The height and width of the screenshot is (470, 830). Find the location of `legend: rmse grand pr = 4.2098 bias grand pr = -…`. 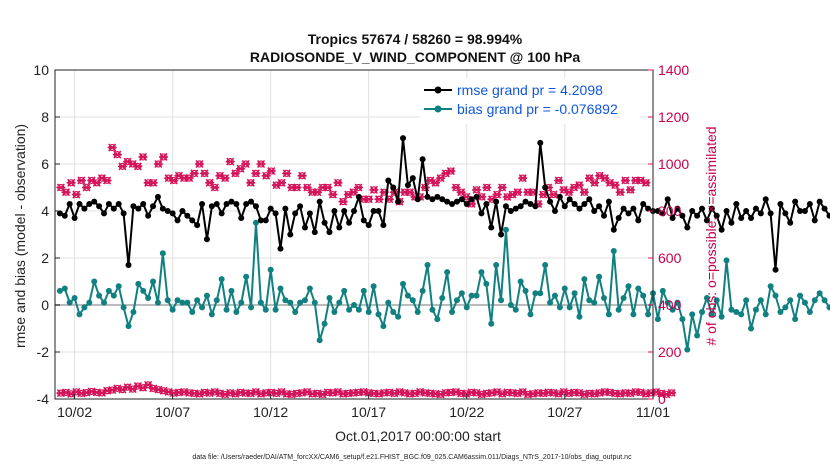

legend: rmse grand pr = 4.2098 bias grand pr = -… is located at coordinates (530, 101).